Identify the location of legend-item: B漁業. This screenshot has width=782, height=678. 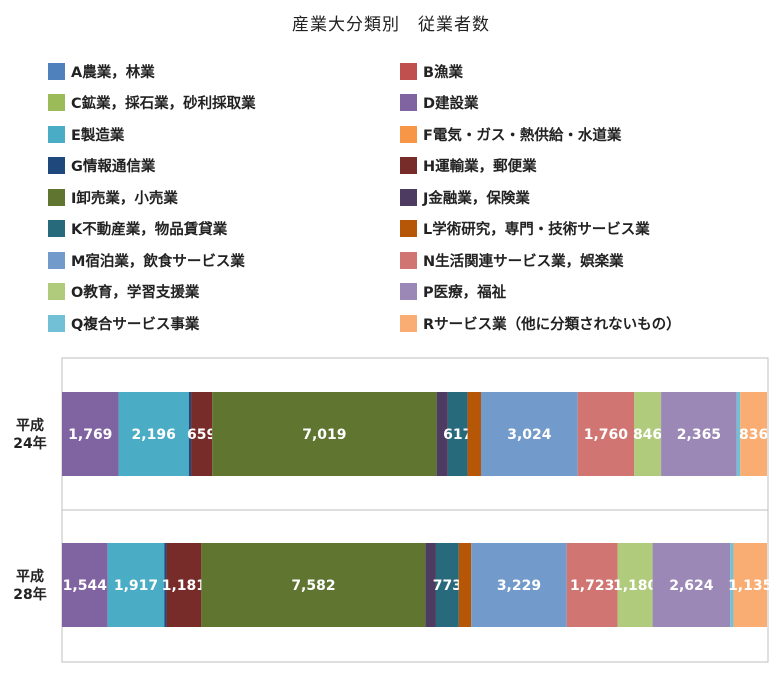
(431, 71).